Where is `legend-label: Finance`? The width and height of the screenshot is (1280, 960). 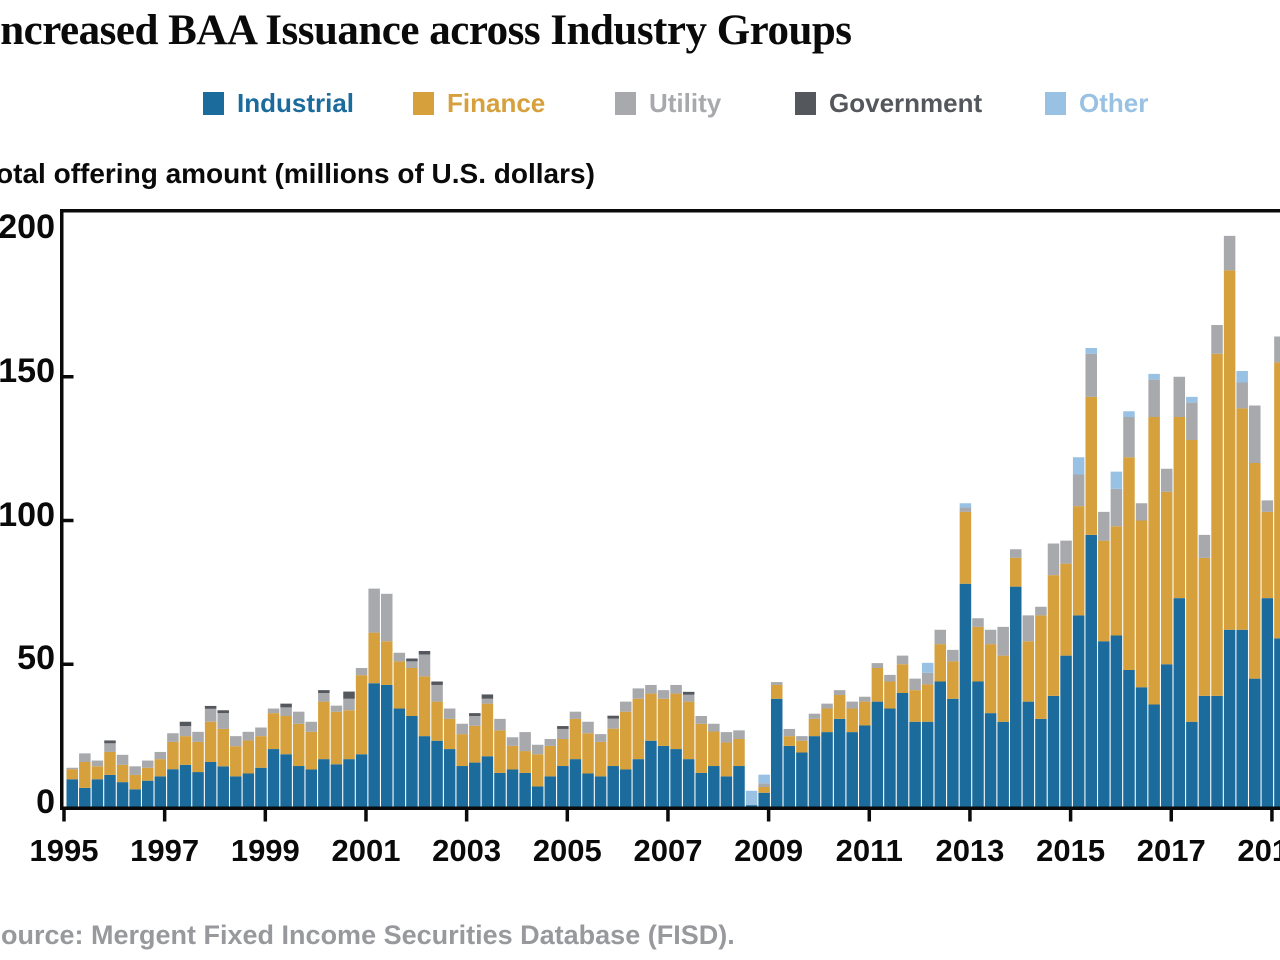 legend-label: Finance is located at coordinates (496, 103).